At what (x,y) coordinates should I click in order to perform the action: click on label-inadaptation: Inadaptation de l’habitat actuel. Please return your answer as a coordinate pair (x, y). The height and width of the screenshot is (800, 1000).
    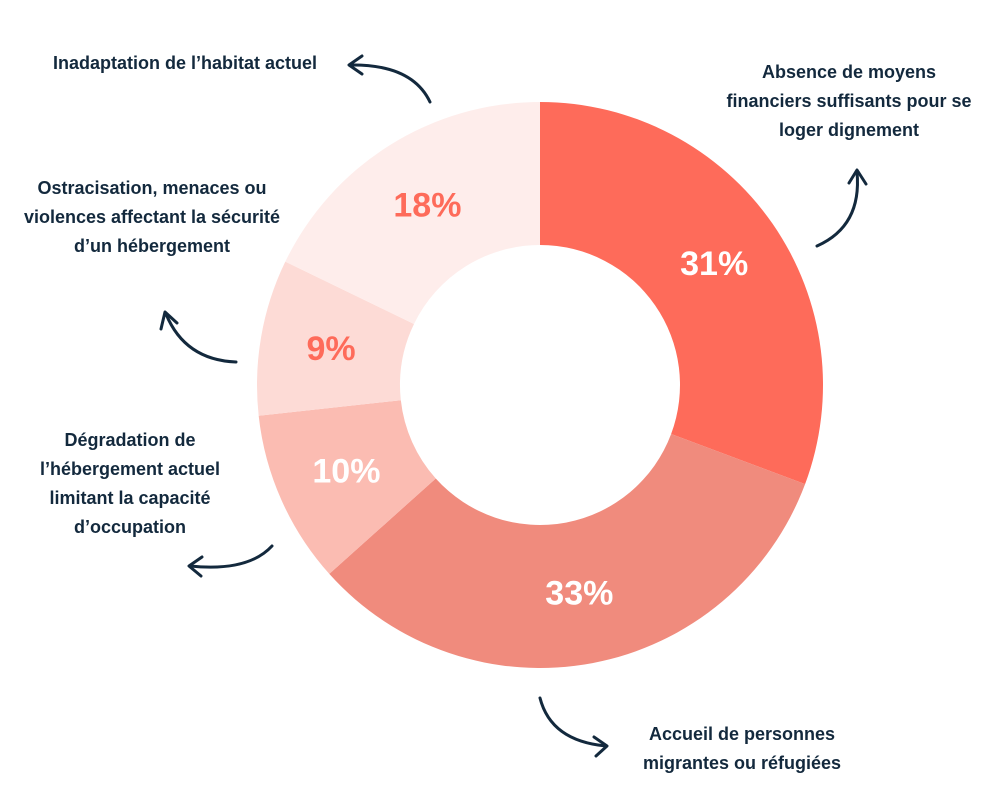
    Looking at the image, I should click on (185, 63).